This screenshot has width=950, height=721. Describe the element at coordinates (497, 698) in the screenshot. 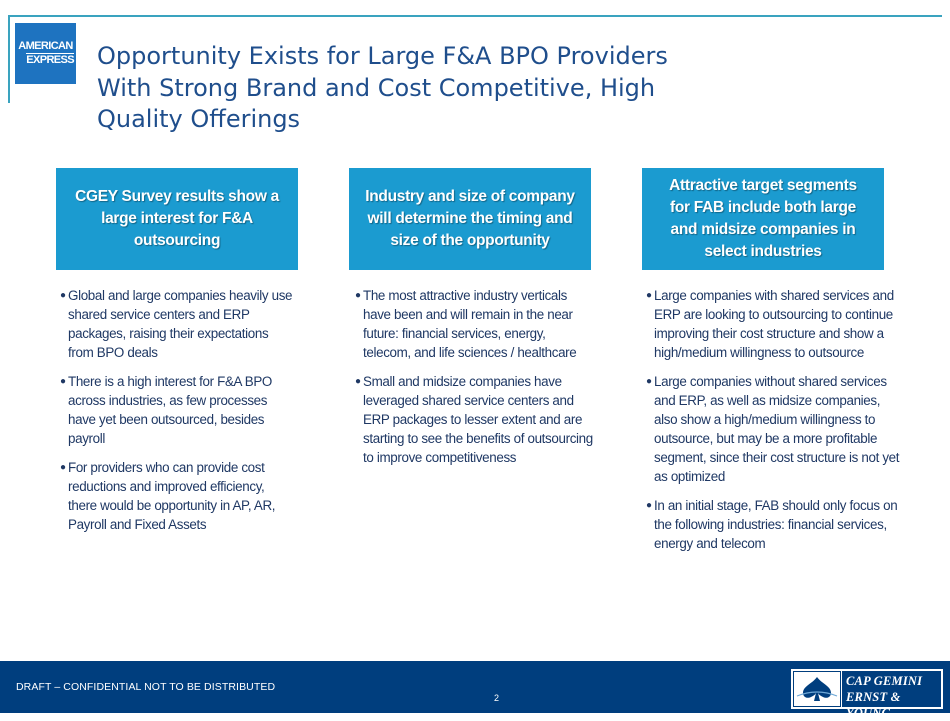

I see `page-number: 2` at that location.